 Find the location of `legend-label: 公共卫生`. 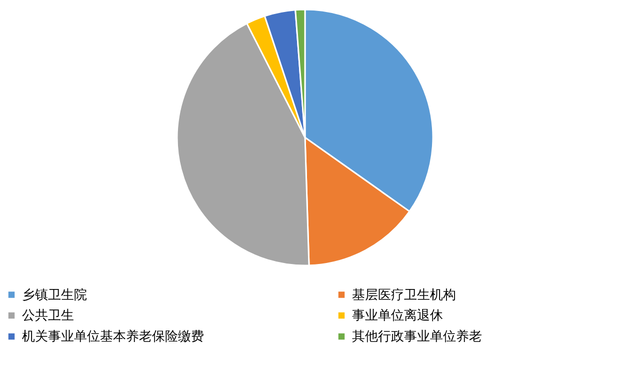

legend-label: 公共卫生 is located at coordinates (48, 316).